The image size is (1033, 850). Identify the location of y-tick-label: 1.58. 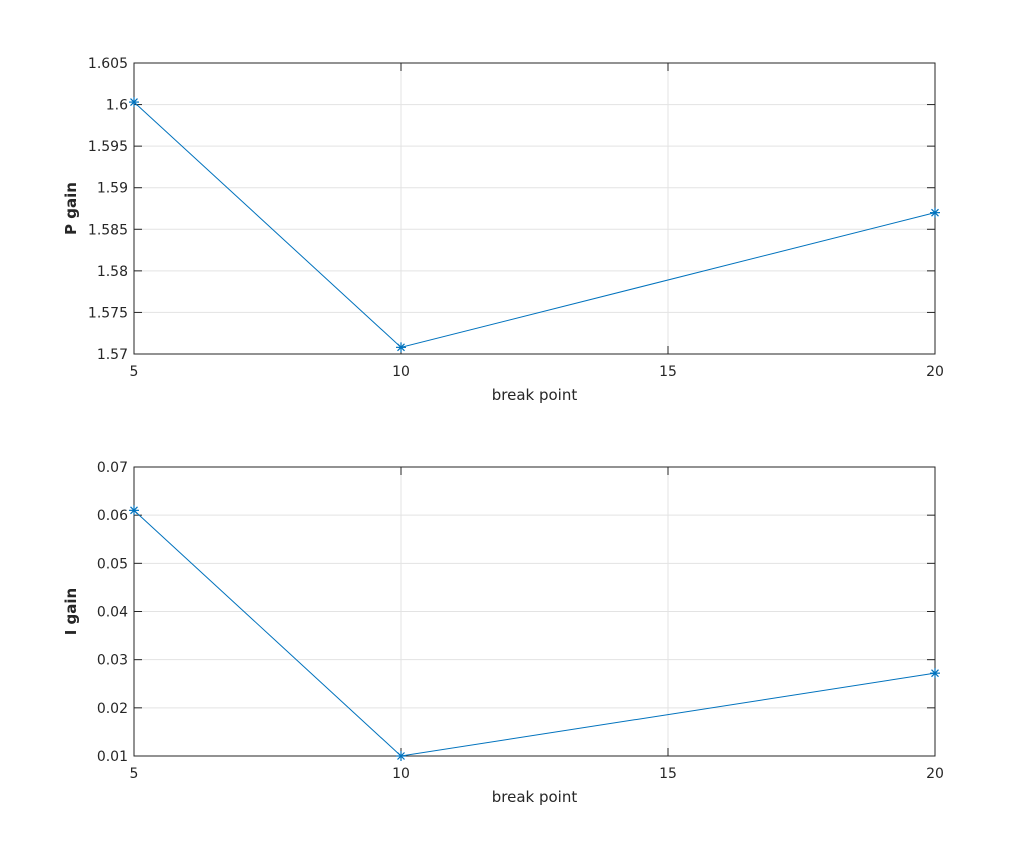
(112, 272).